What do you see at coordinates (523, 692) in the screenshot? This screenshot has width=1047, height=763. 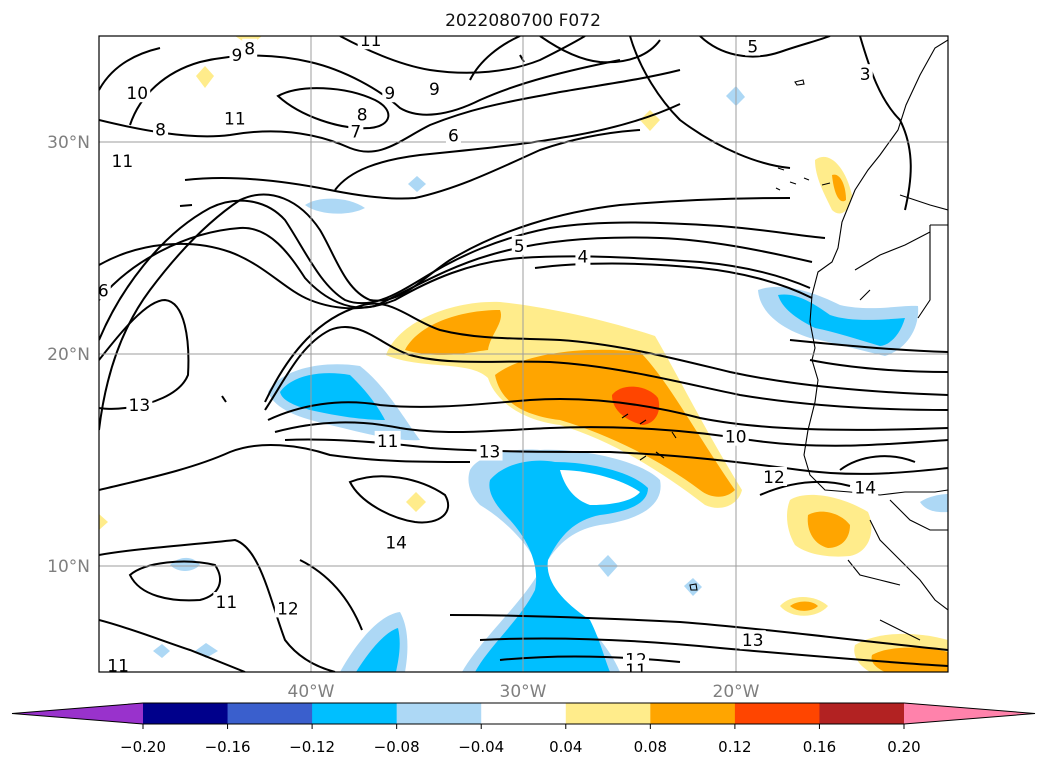 I see `lon-label-30w: 30°W` at bounding box center [523, 692].